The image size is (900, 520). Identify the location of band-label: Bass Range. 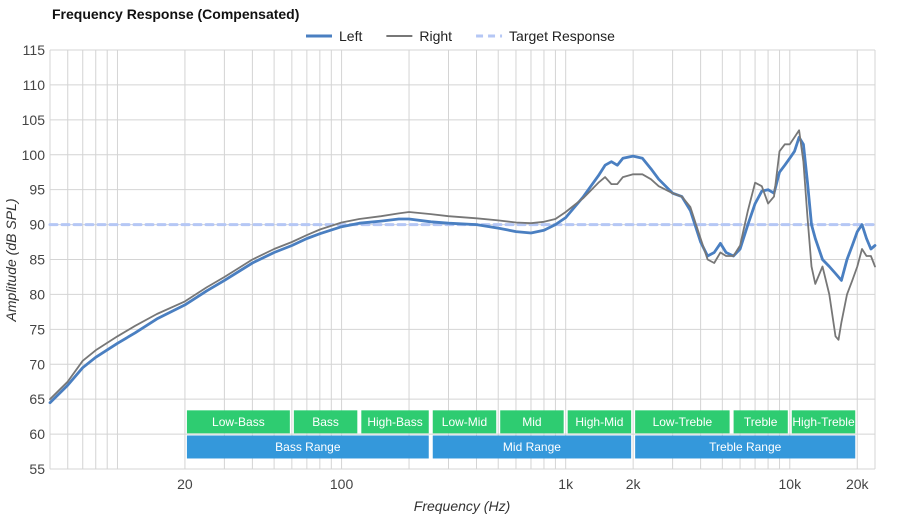
(308, 447).